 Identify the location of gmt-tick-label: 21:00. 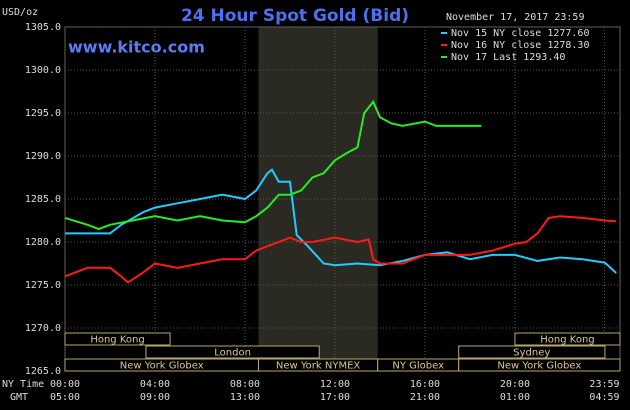
(425, 397).